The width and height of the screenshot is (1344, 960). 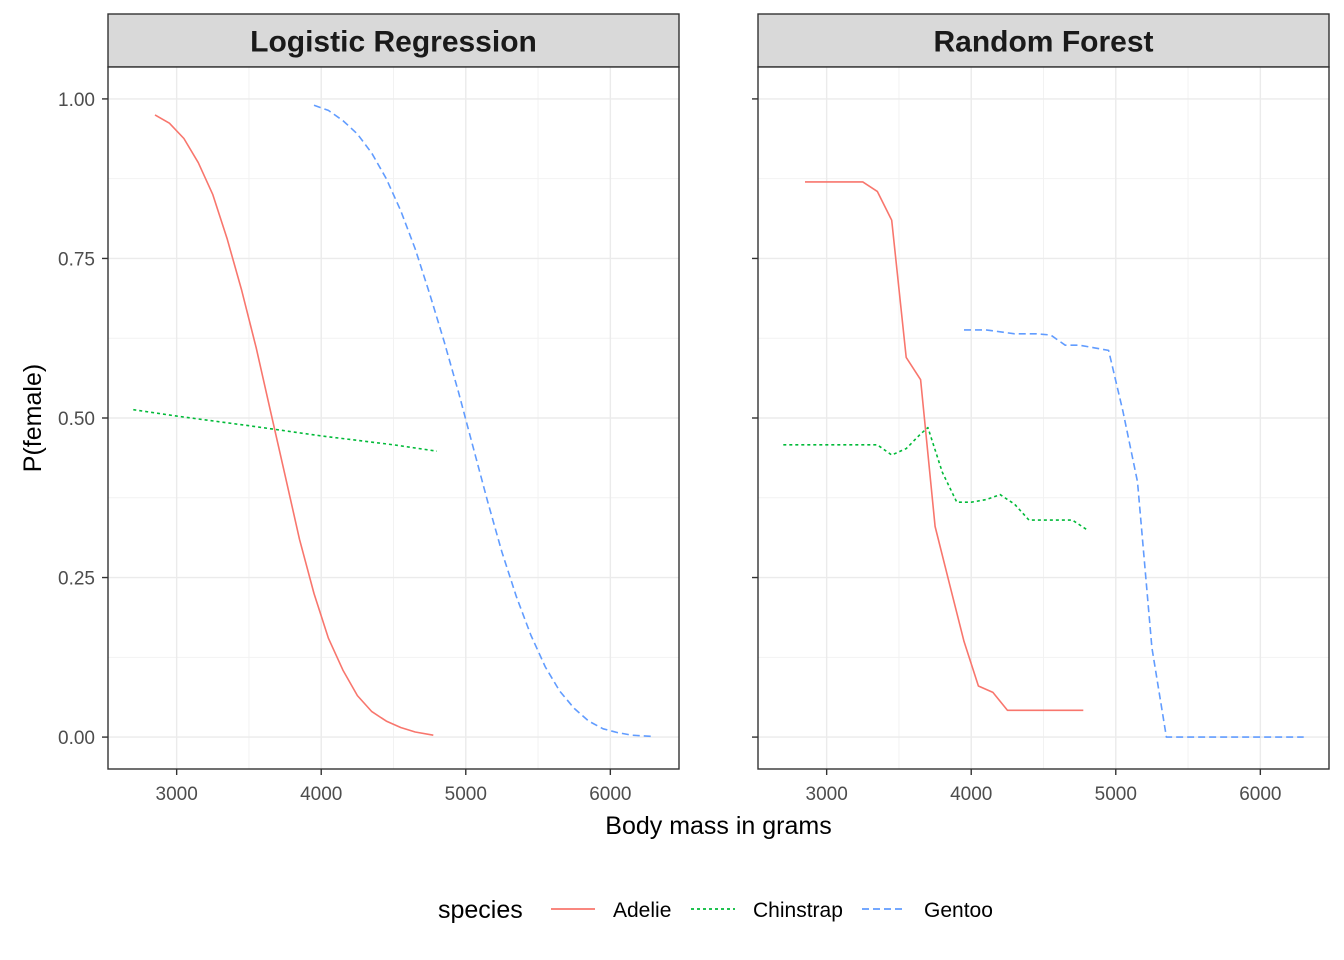 I want to click on x-tick-label-1-3: 6000, so click(x=1260, y=794).